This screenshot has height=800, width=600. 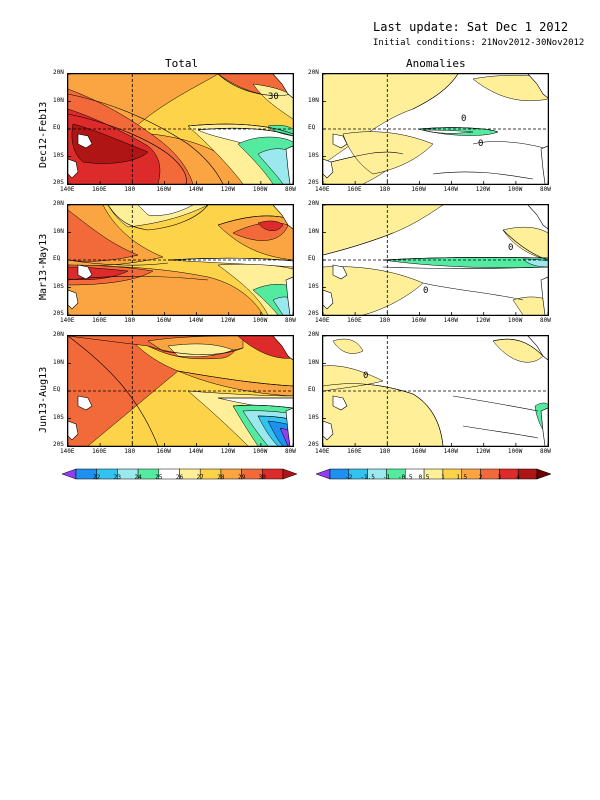 I want to click on map-panel-total-dec-feb: 30, so click(x=180, y=129).